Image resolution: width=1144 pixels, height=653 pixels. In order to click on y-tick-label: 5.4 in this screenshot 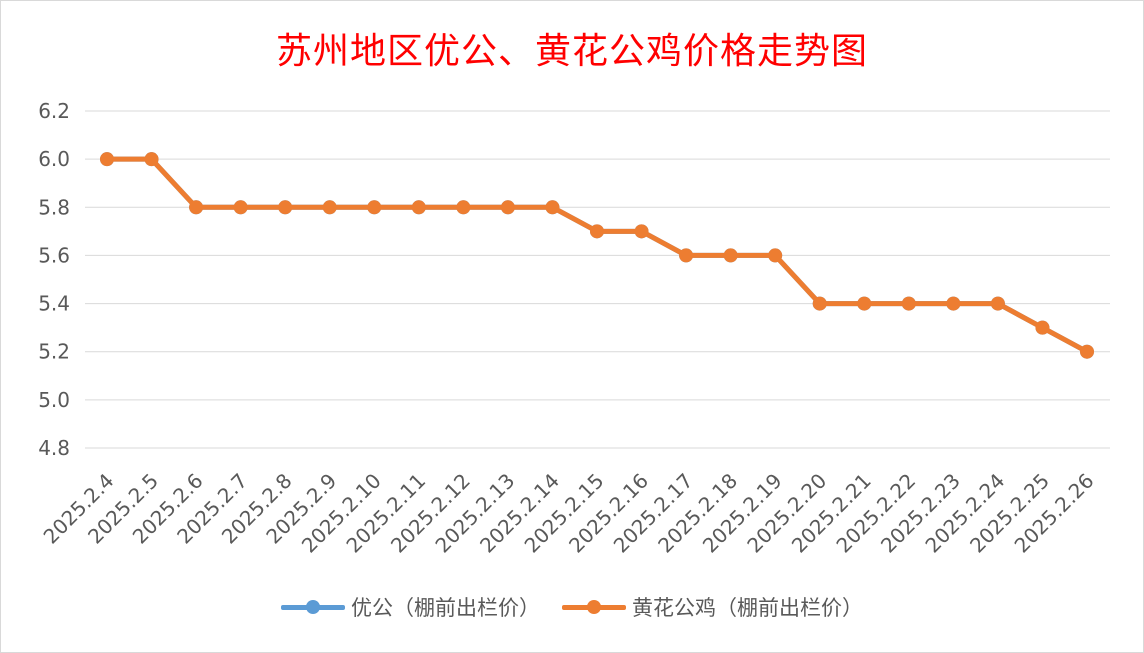, I will do `click(54, 304)`.